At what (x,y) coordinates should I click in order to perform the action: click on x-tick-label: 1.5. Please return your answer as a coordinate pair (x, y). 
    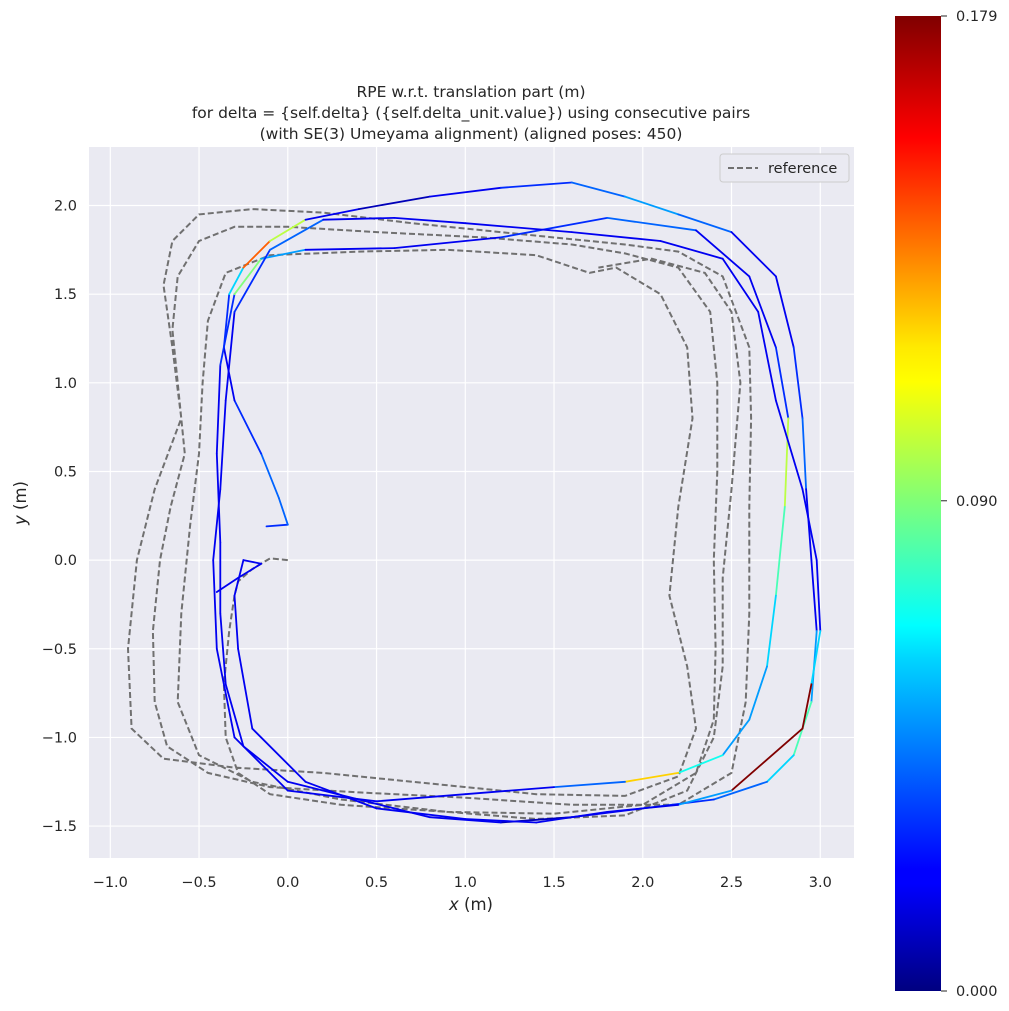
    Looking at the image, I should click on (554, 883).